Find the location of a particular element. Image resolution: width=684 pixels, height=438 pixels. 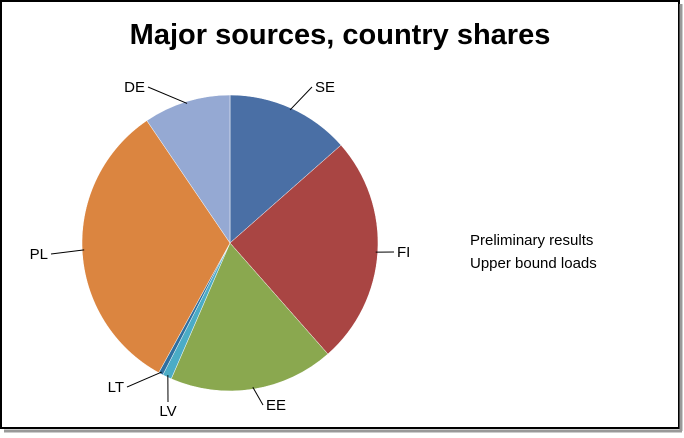

slice-label: SE is located at coordinates (325, 87).